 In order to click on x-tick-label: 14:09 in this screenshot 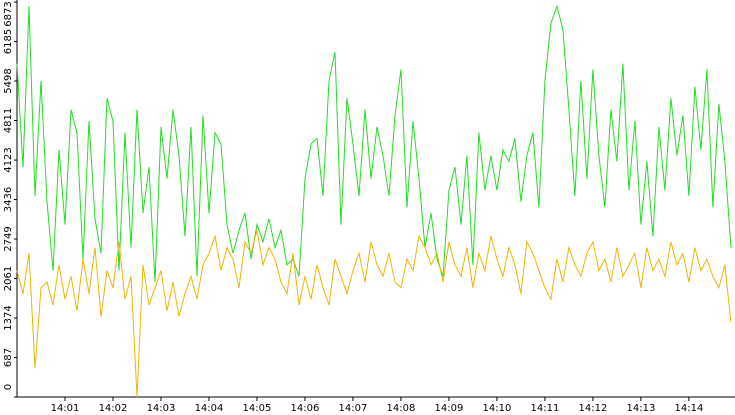, I will do `click(449, 408)`.